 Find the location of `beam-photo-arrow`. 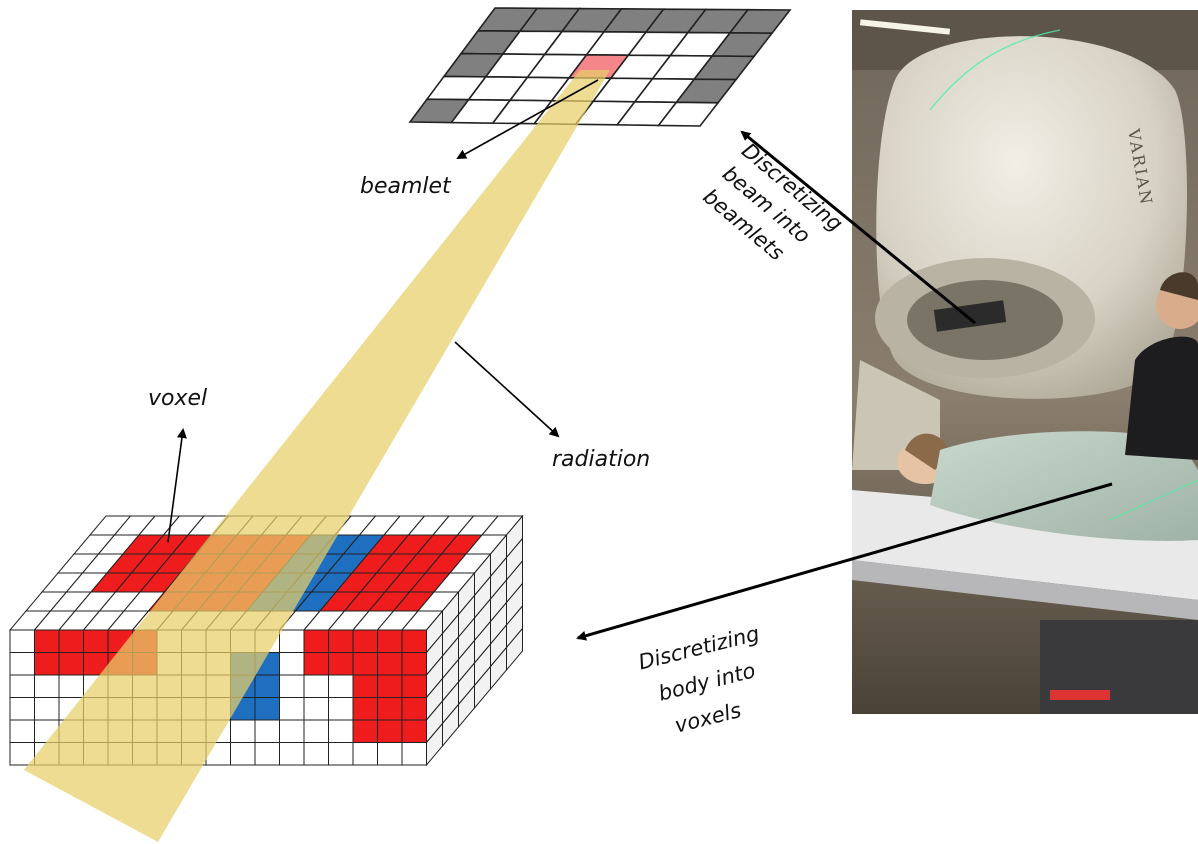

beam-photo-arrow is located at coordinates (858, 227).